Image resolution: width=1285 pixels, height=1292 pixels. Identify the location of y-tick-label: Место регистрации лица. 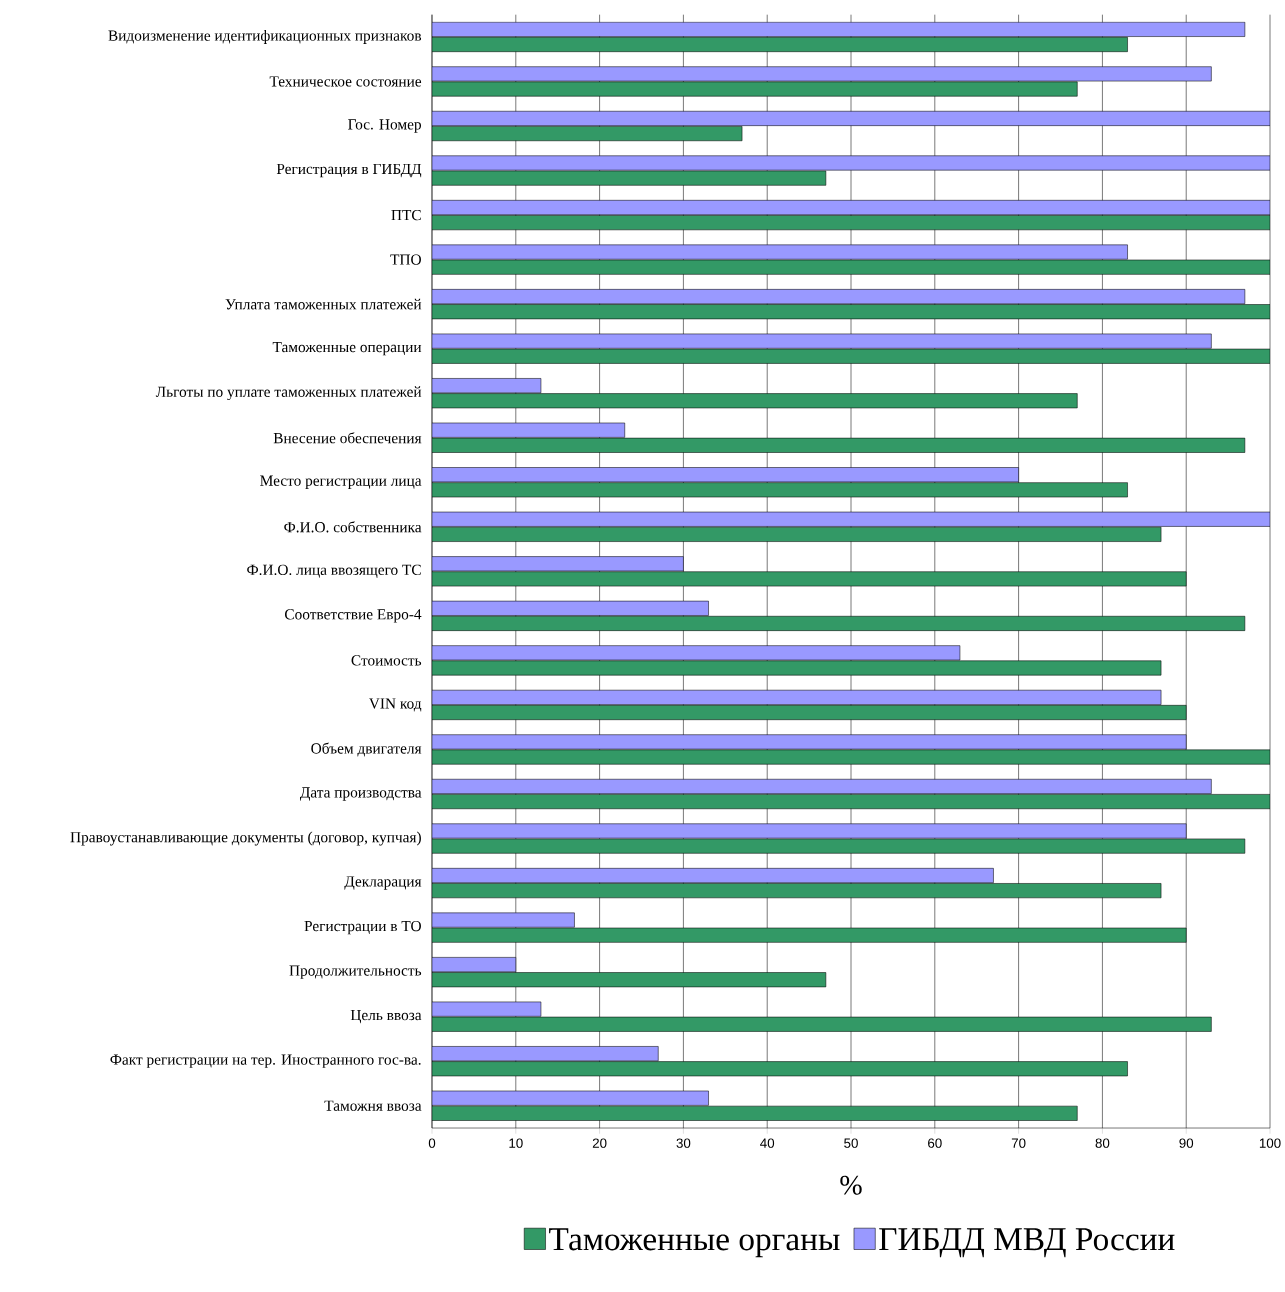
(341, 482).